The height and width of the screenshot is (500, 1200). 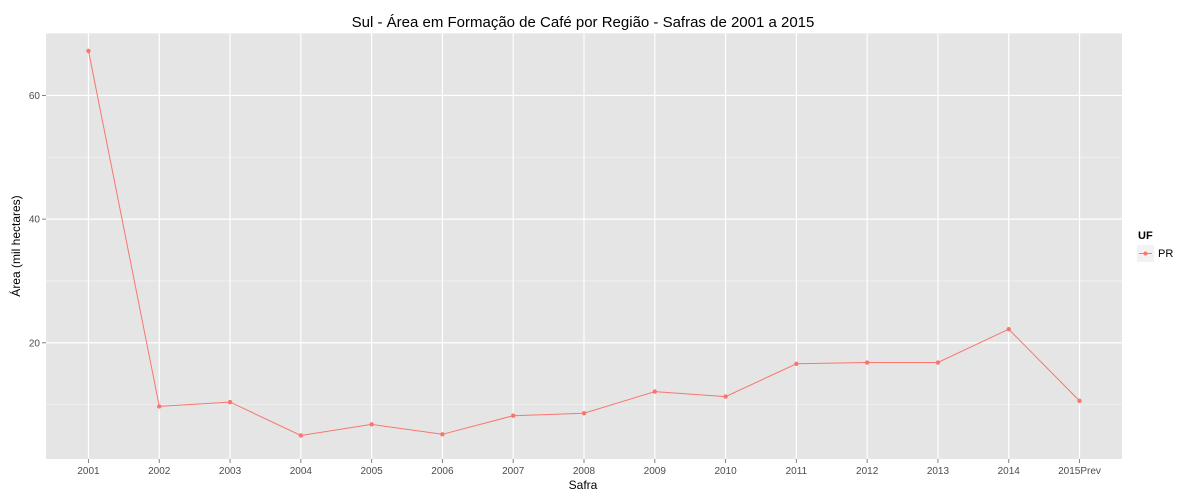 What do you see at coordinates (1079, 471) in the screenshot?
I see `x-tick-label: 2015Prev` at bounding box center [1079, 471].